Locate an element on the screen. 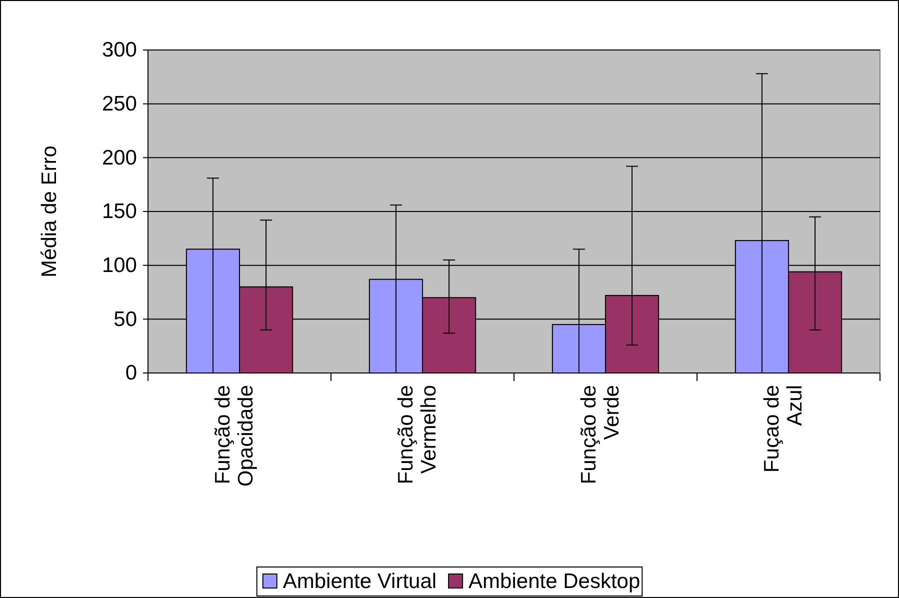 The width and height of the screenshot is (899, 598). legend-label: Ambiente Desktop is located at coordinates (554, 581).